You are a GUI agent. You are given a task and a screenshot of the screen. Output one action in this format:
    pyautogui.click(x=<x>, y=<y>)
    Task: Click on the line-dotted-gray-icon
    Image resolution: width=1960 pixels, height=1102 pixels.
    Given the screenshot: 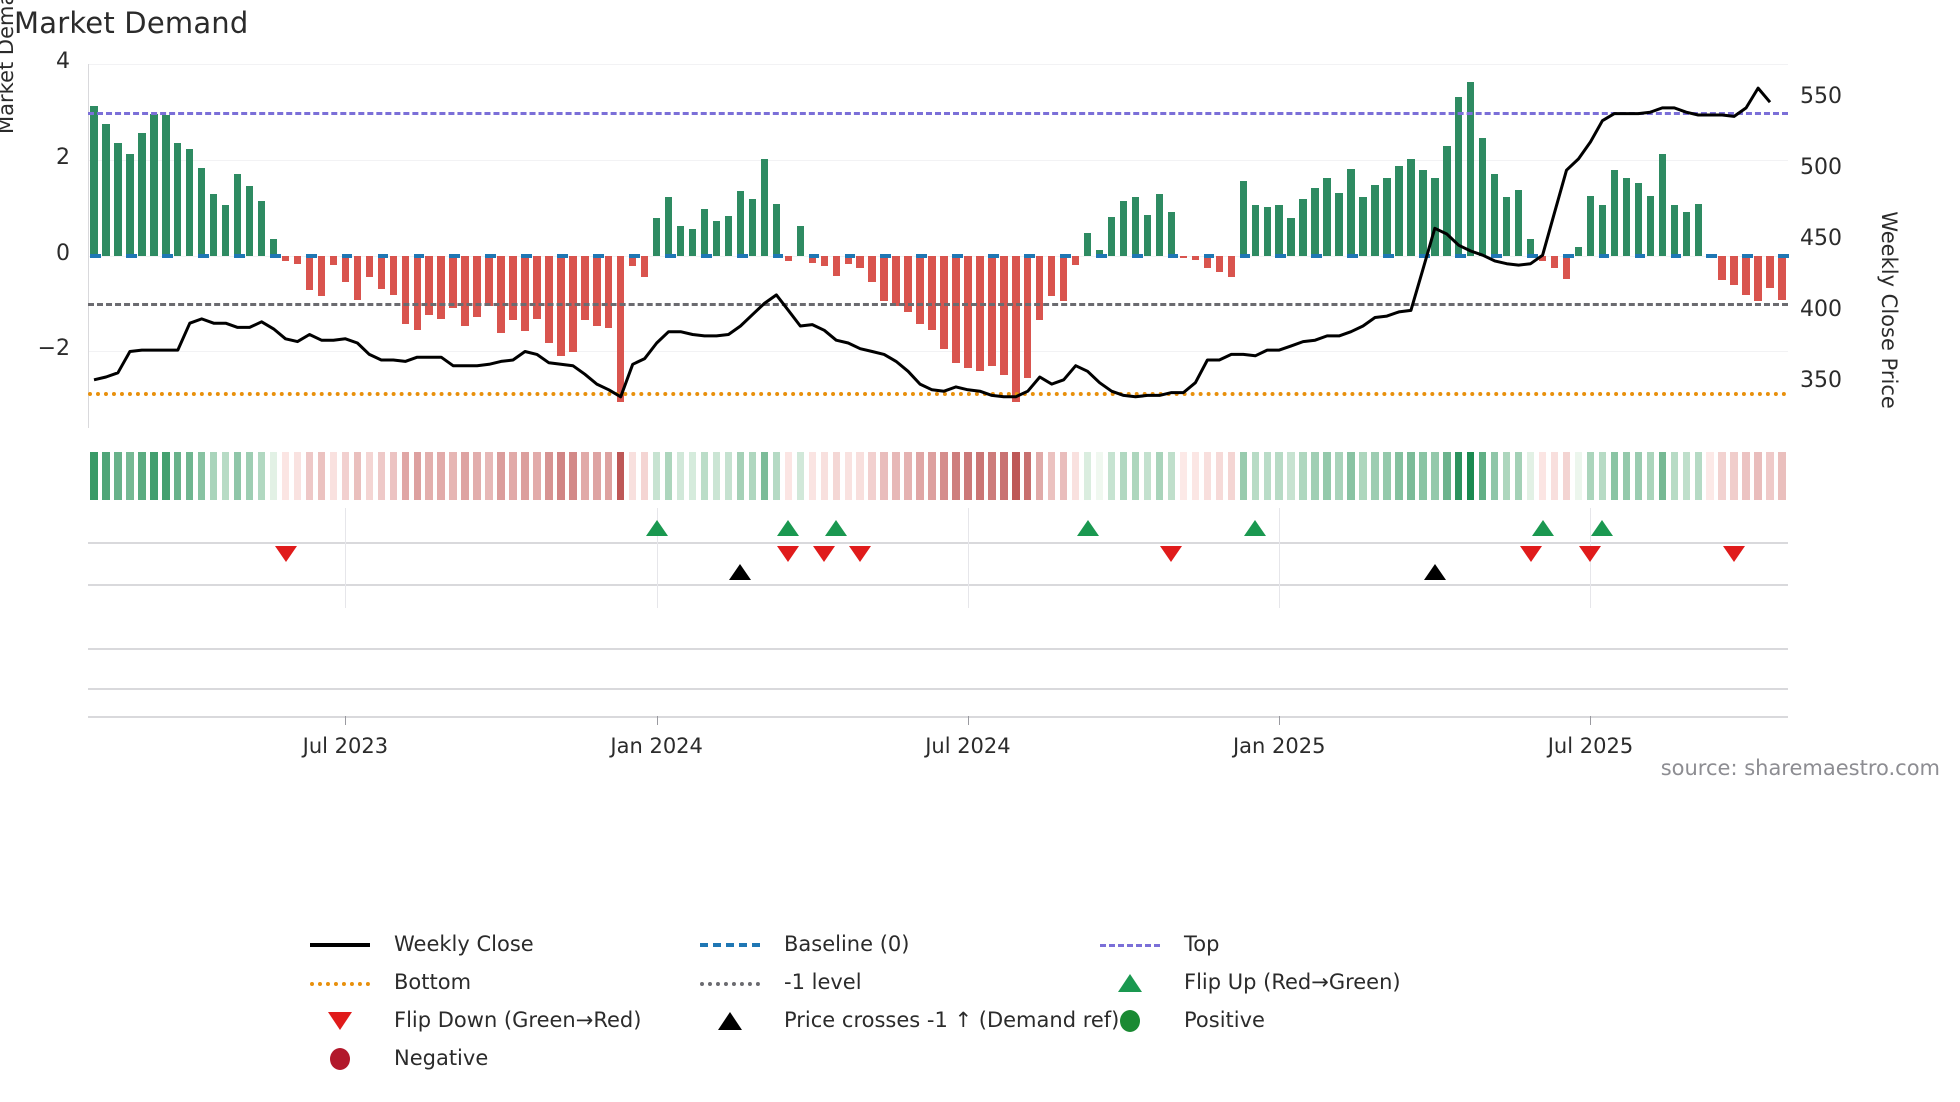 What is the action you would take?
    pyautogui.click(x=730, y=982)
    